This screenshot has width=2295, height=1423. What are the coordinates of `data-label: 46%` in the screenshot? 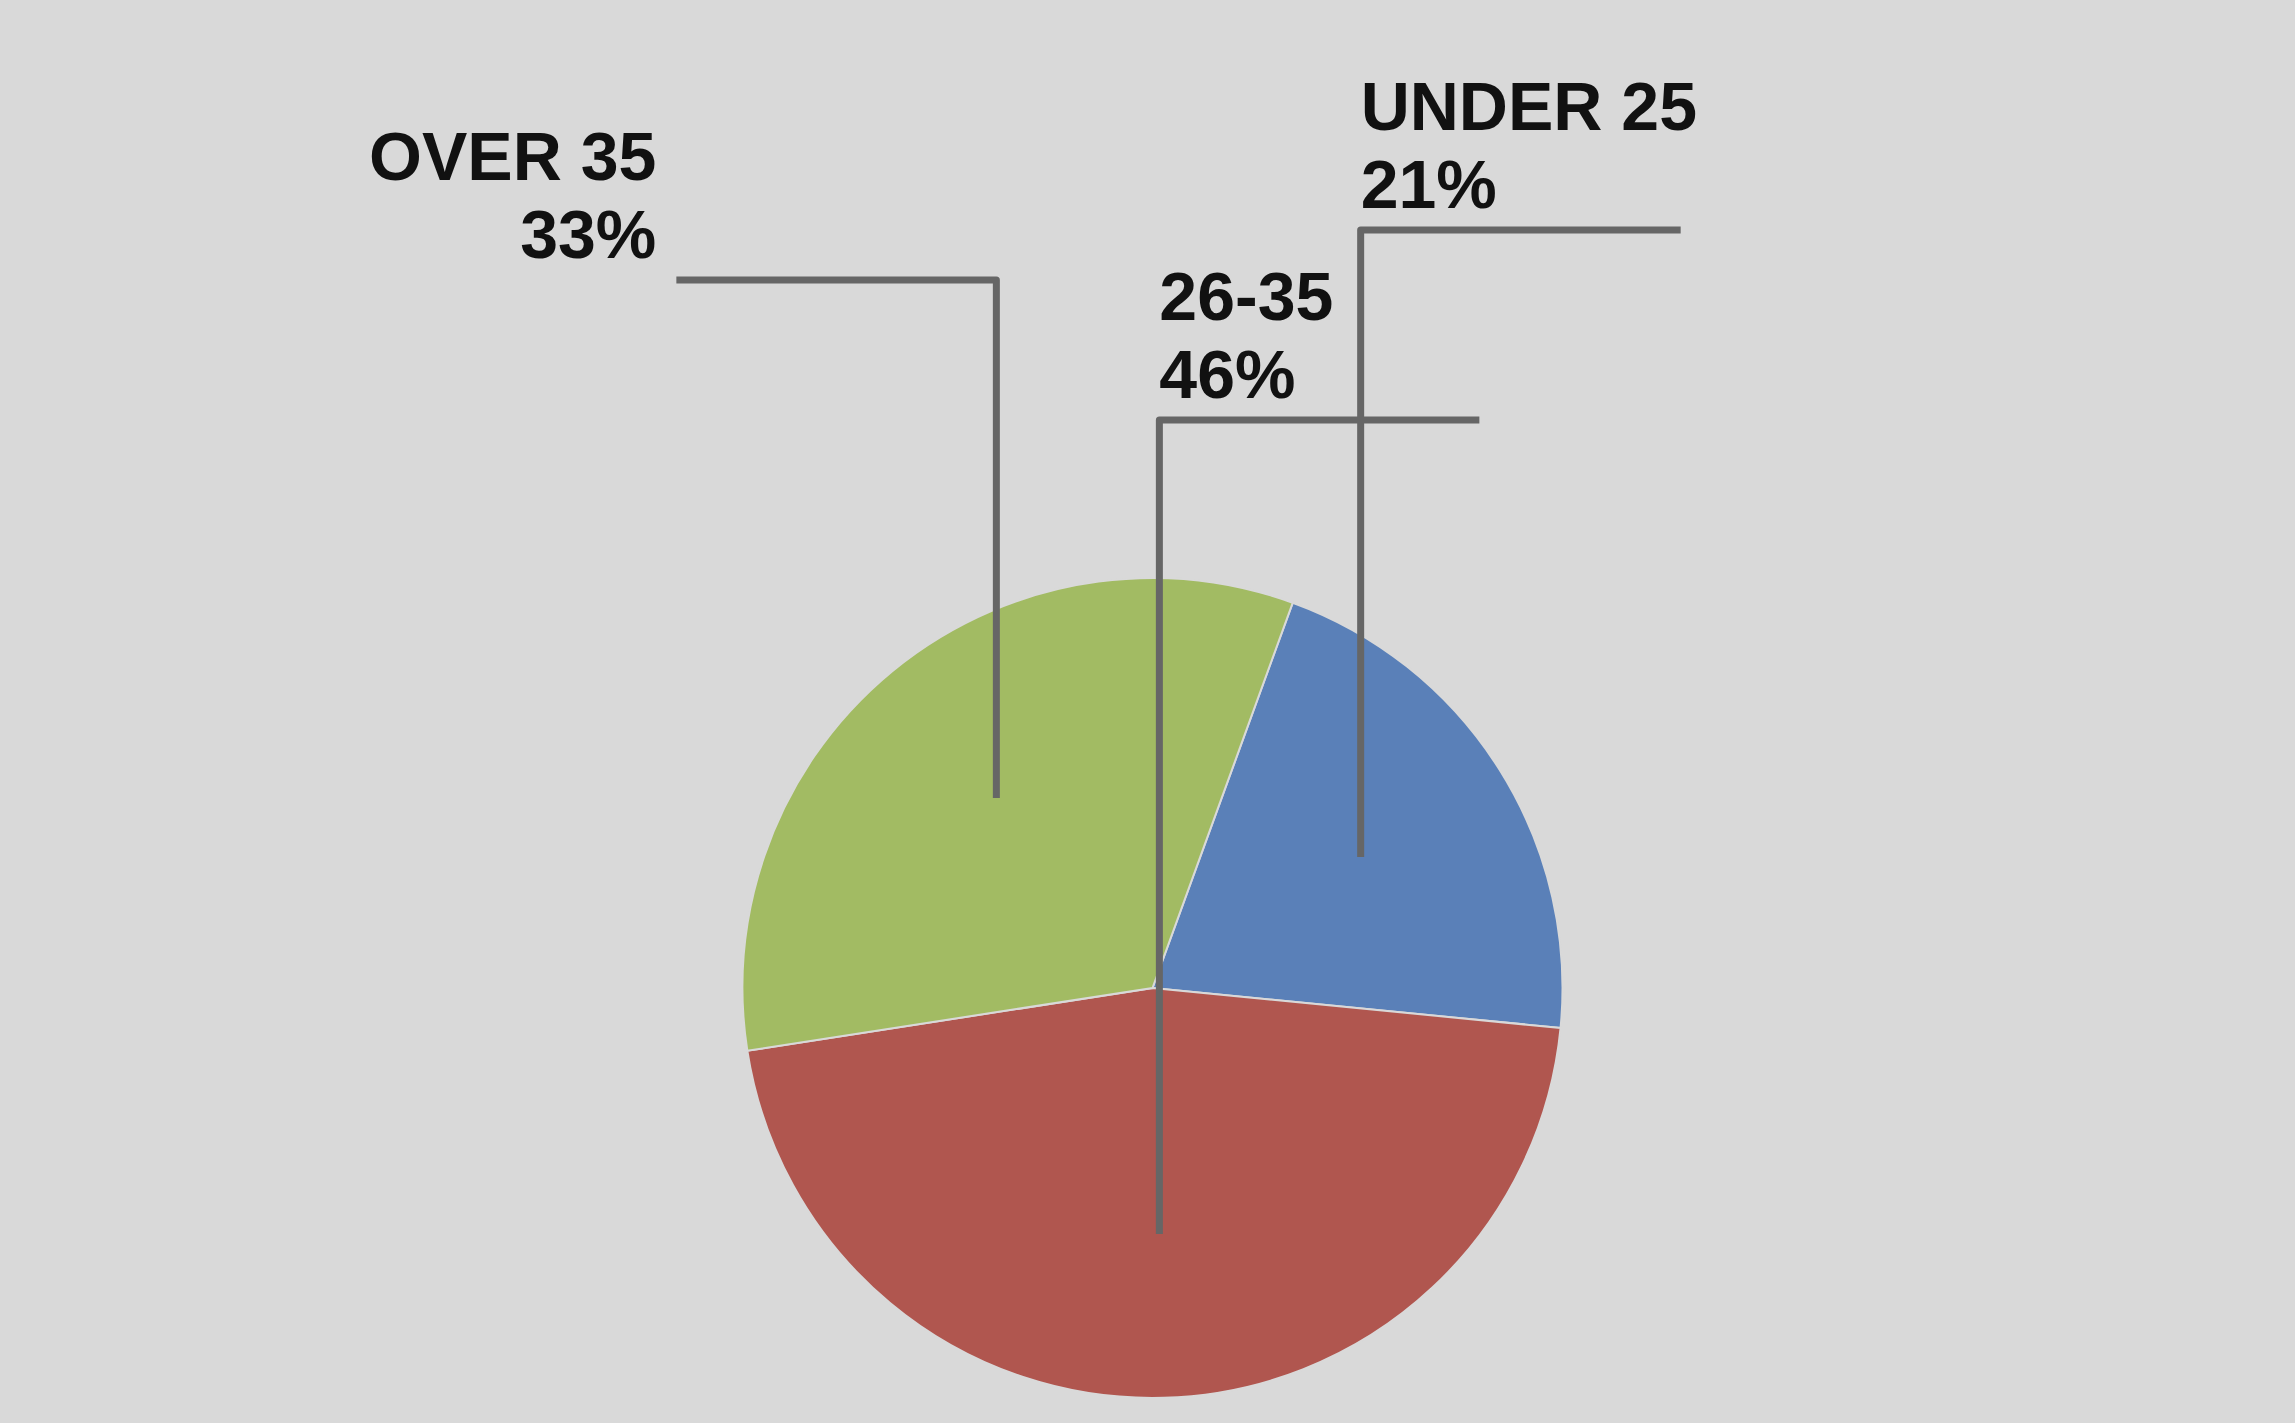 It's located at (1227, 374).